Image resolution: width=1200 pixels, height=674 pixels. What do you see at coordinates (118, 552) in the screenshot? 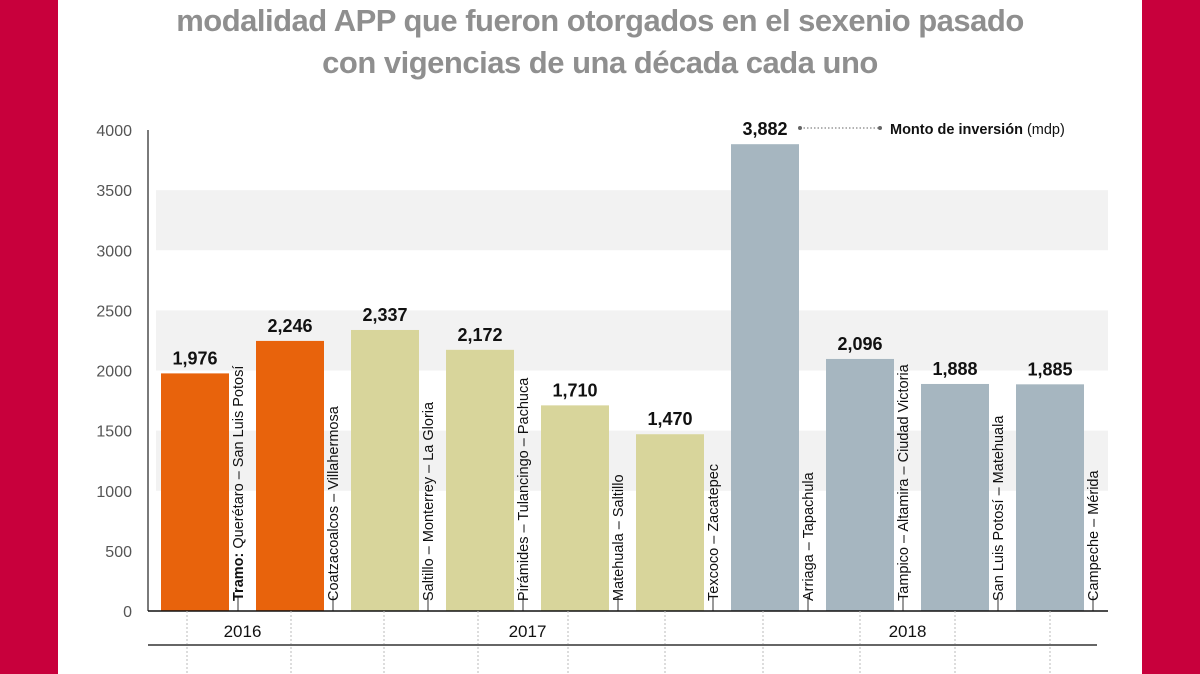
I see `y-tick-label: 500` at bounding box center [118, 552].